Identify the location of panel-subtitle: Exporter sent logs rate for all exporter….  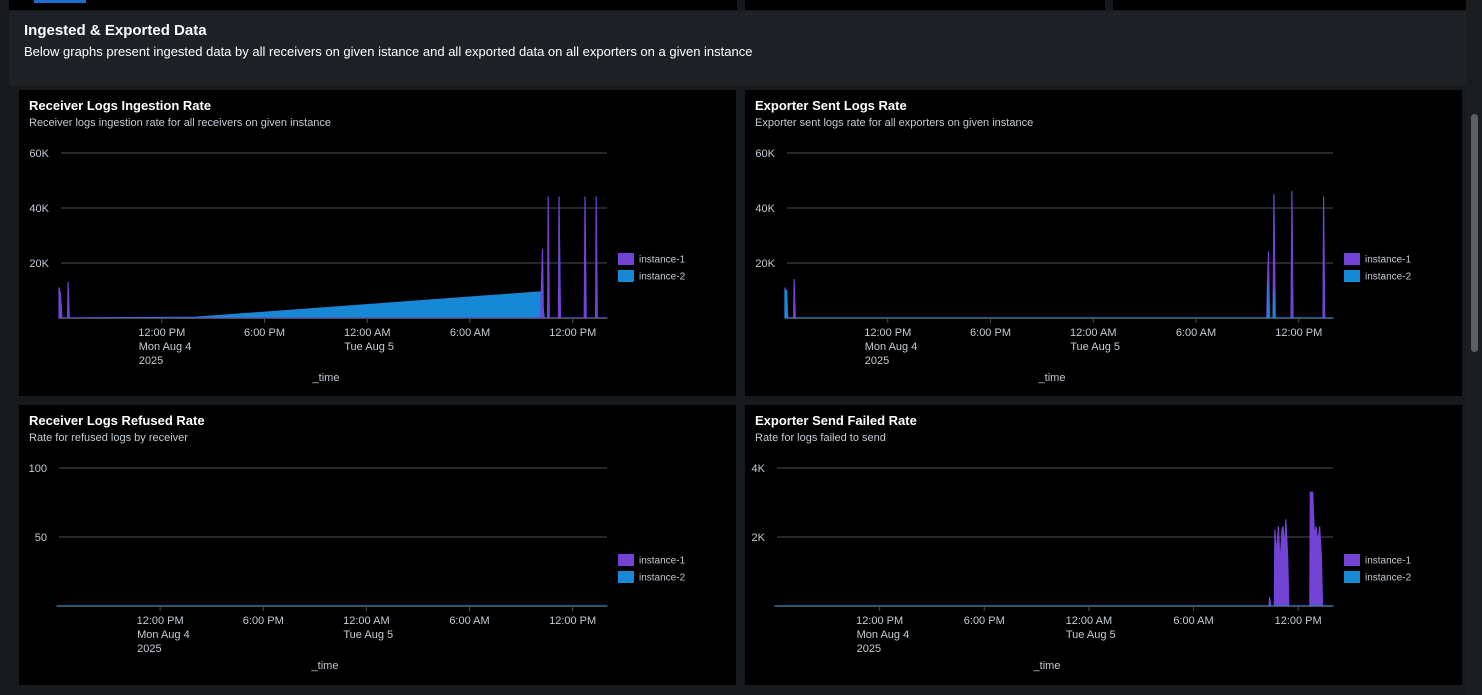
(894, 123).